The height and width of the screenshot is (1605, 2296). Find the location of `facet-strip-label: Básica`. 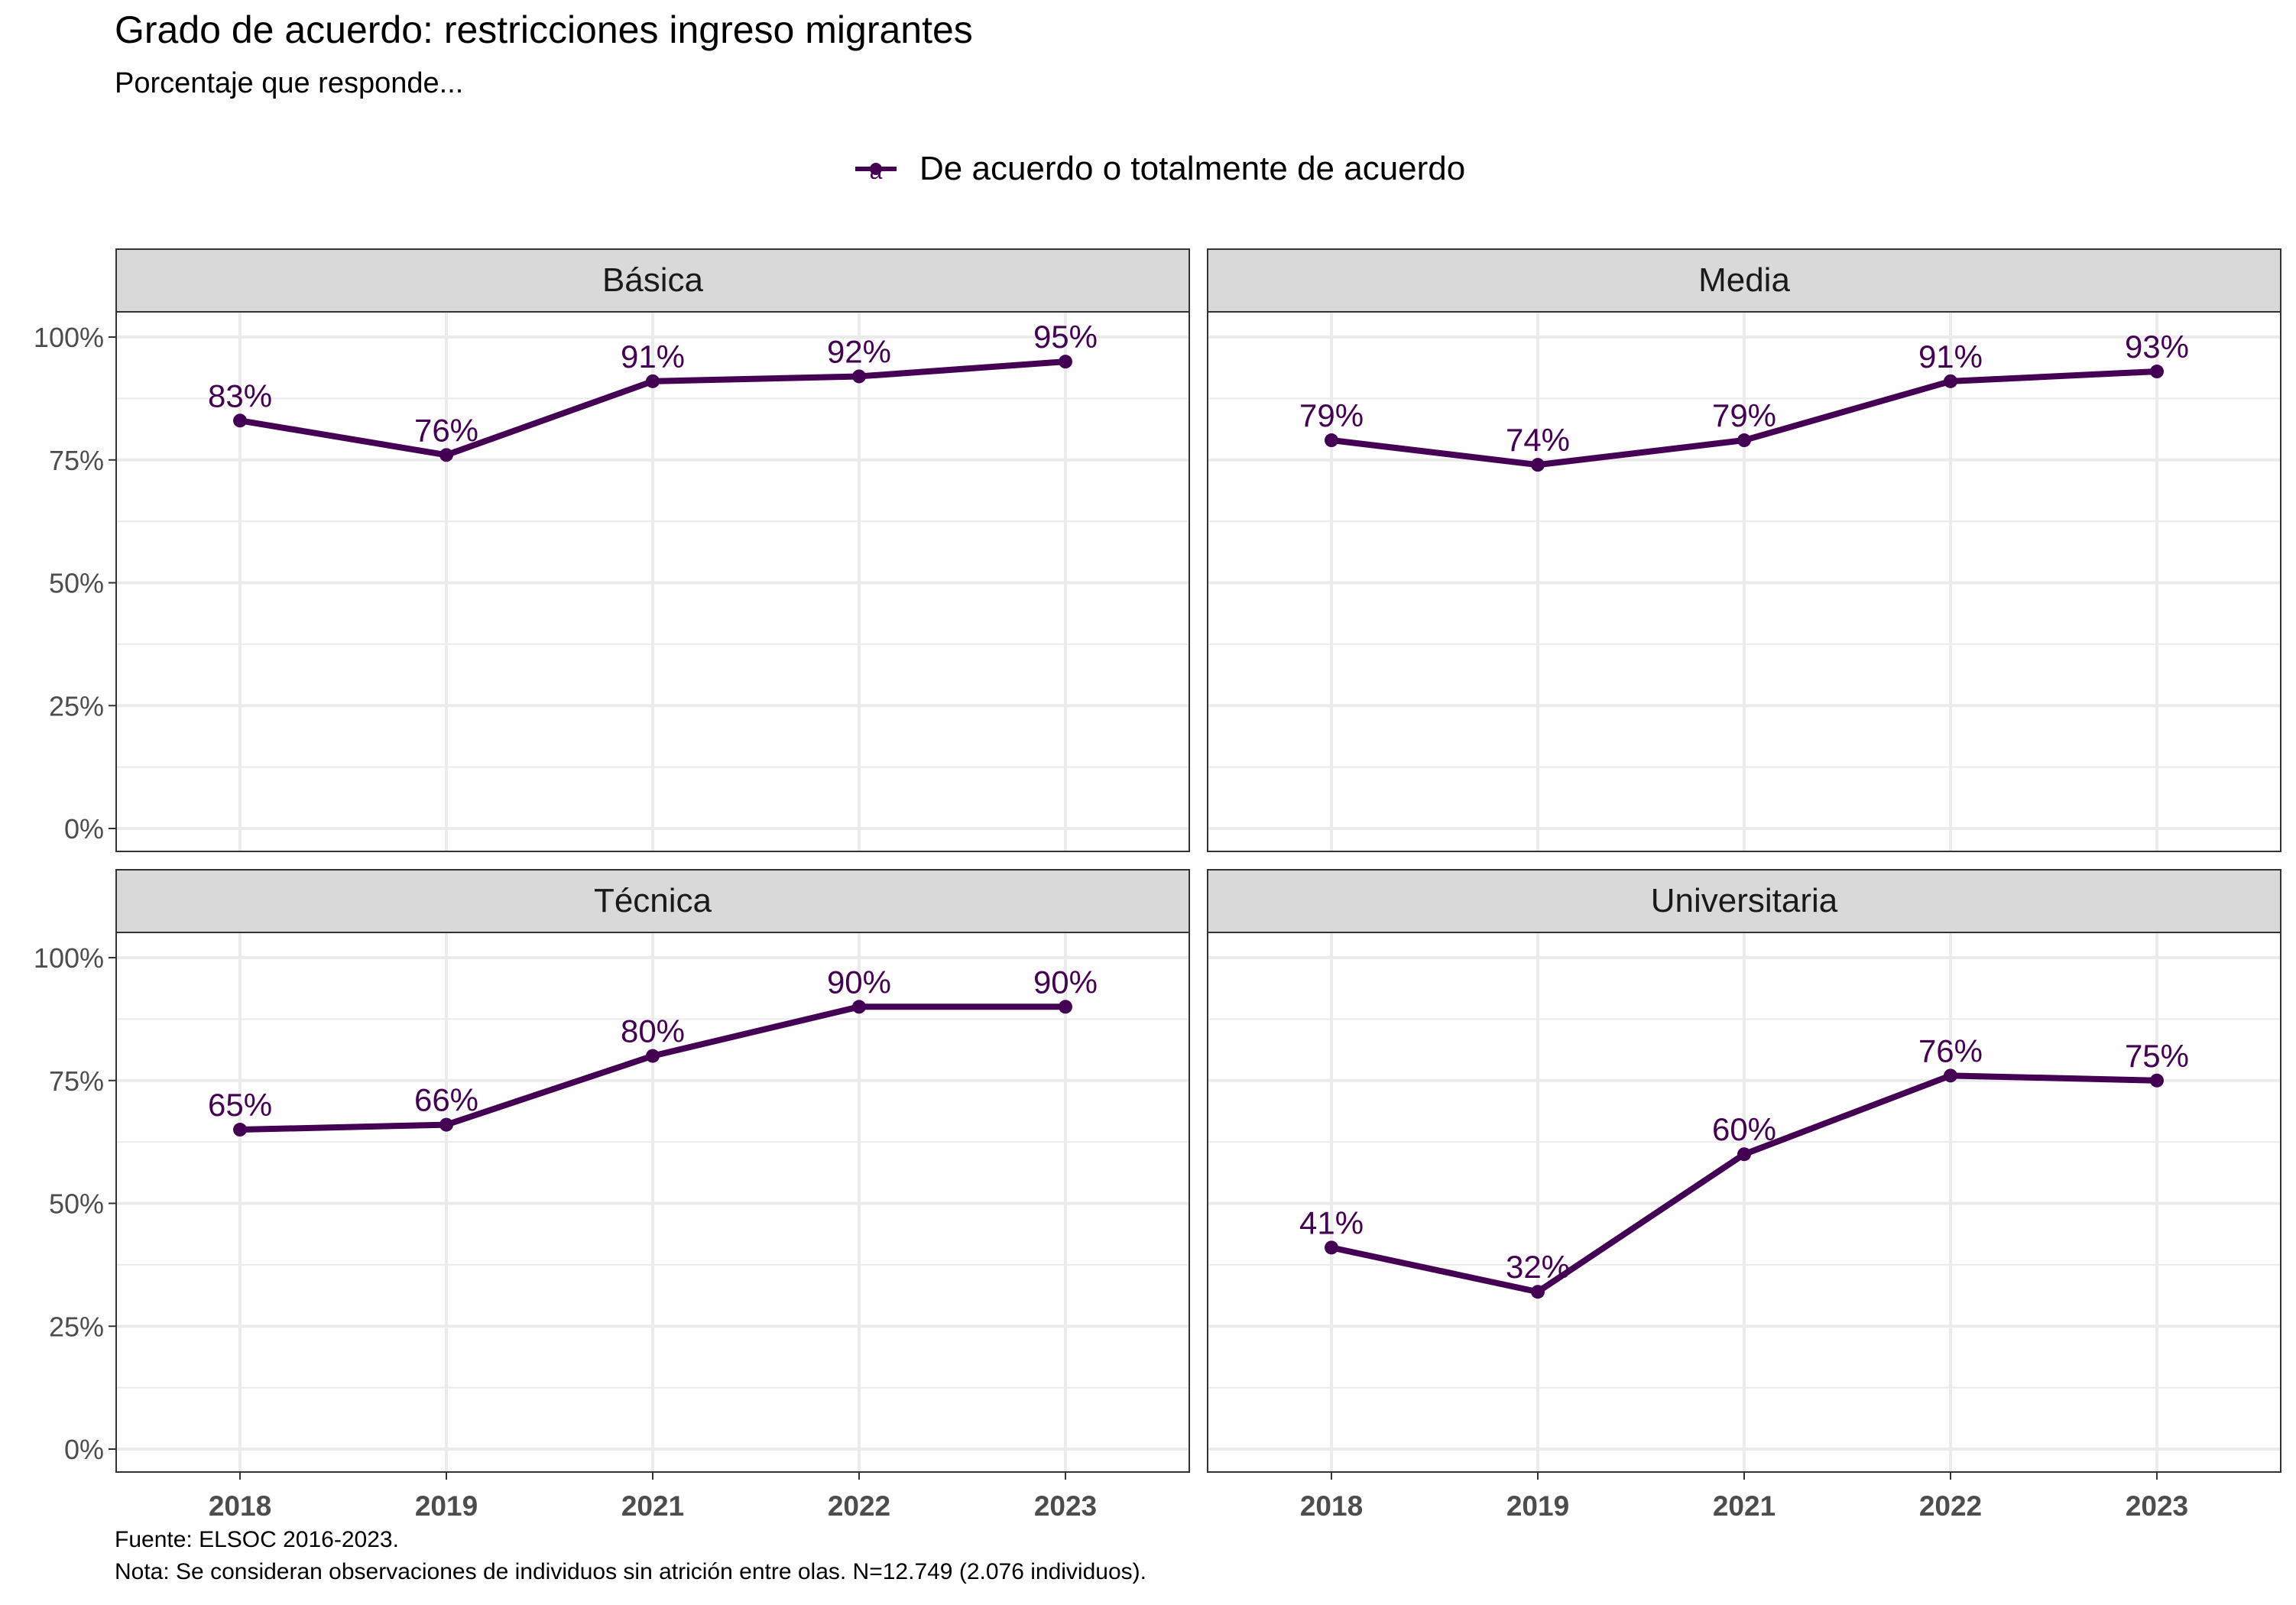

facet-strip-label: Básica is located at coordinates (653, 280).